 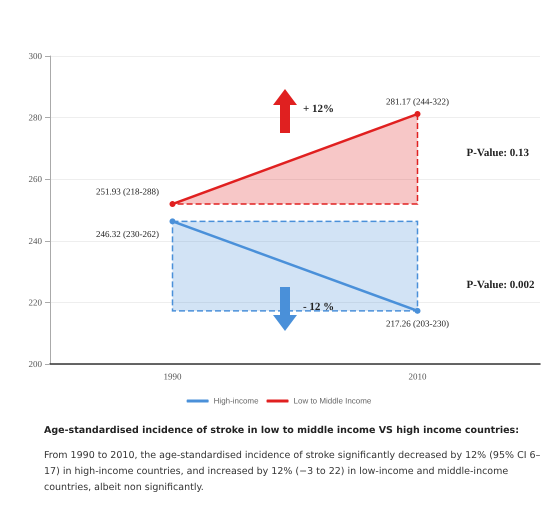 I want to click on annotation: P-Value: 0.002, so click(x=500, y=285).